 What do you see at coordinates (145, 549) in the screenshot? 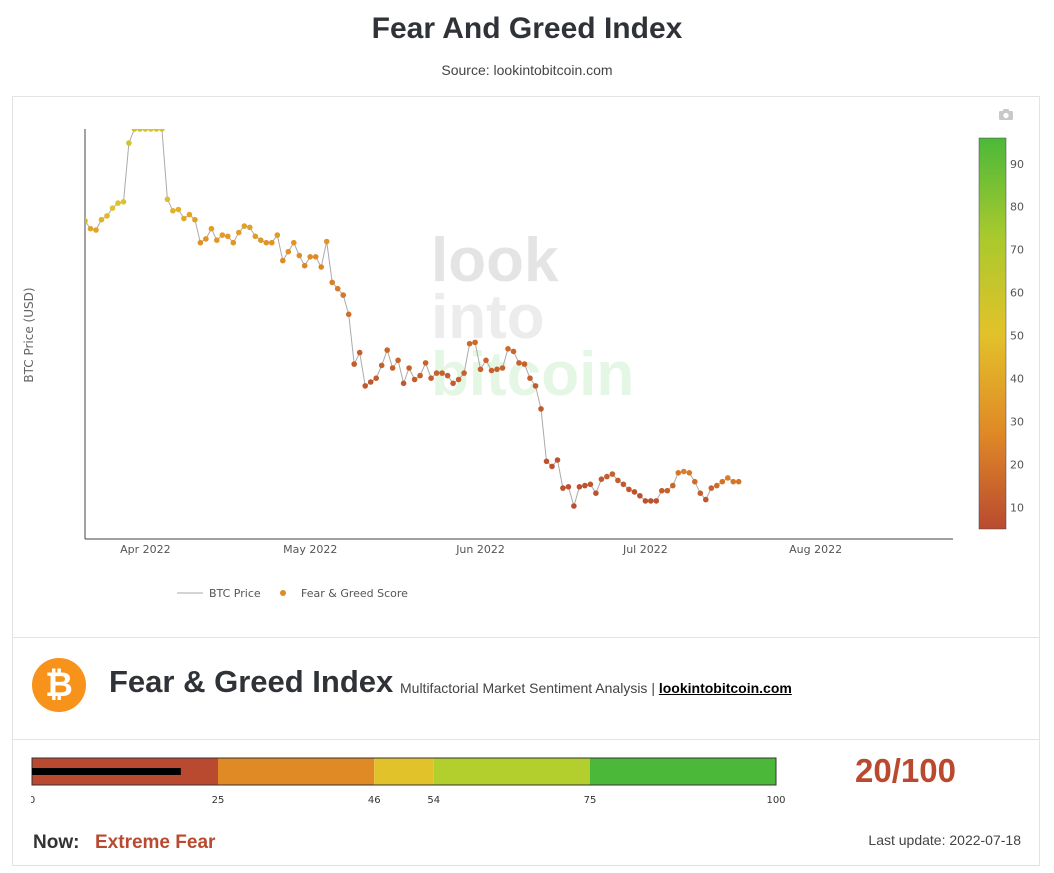
I see `x-tick-label: Apr 2022` at bounding box center [145, 549].